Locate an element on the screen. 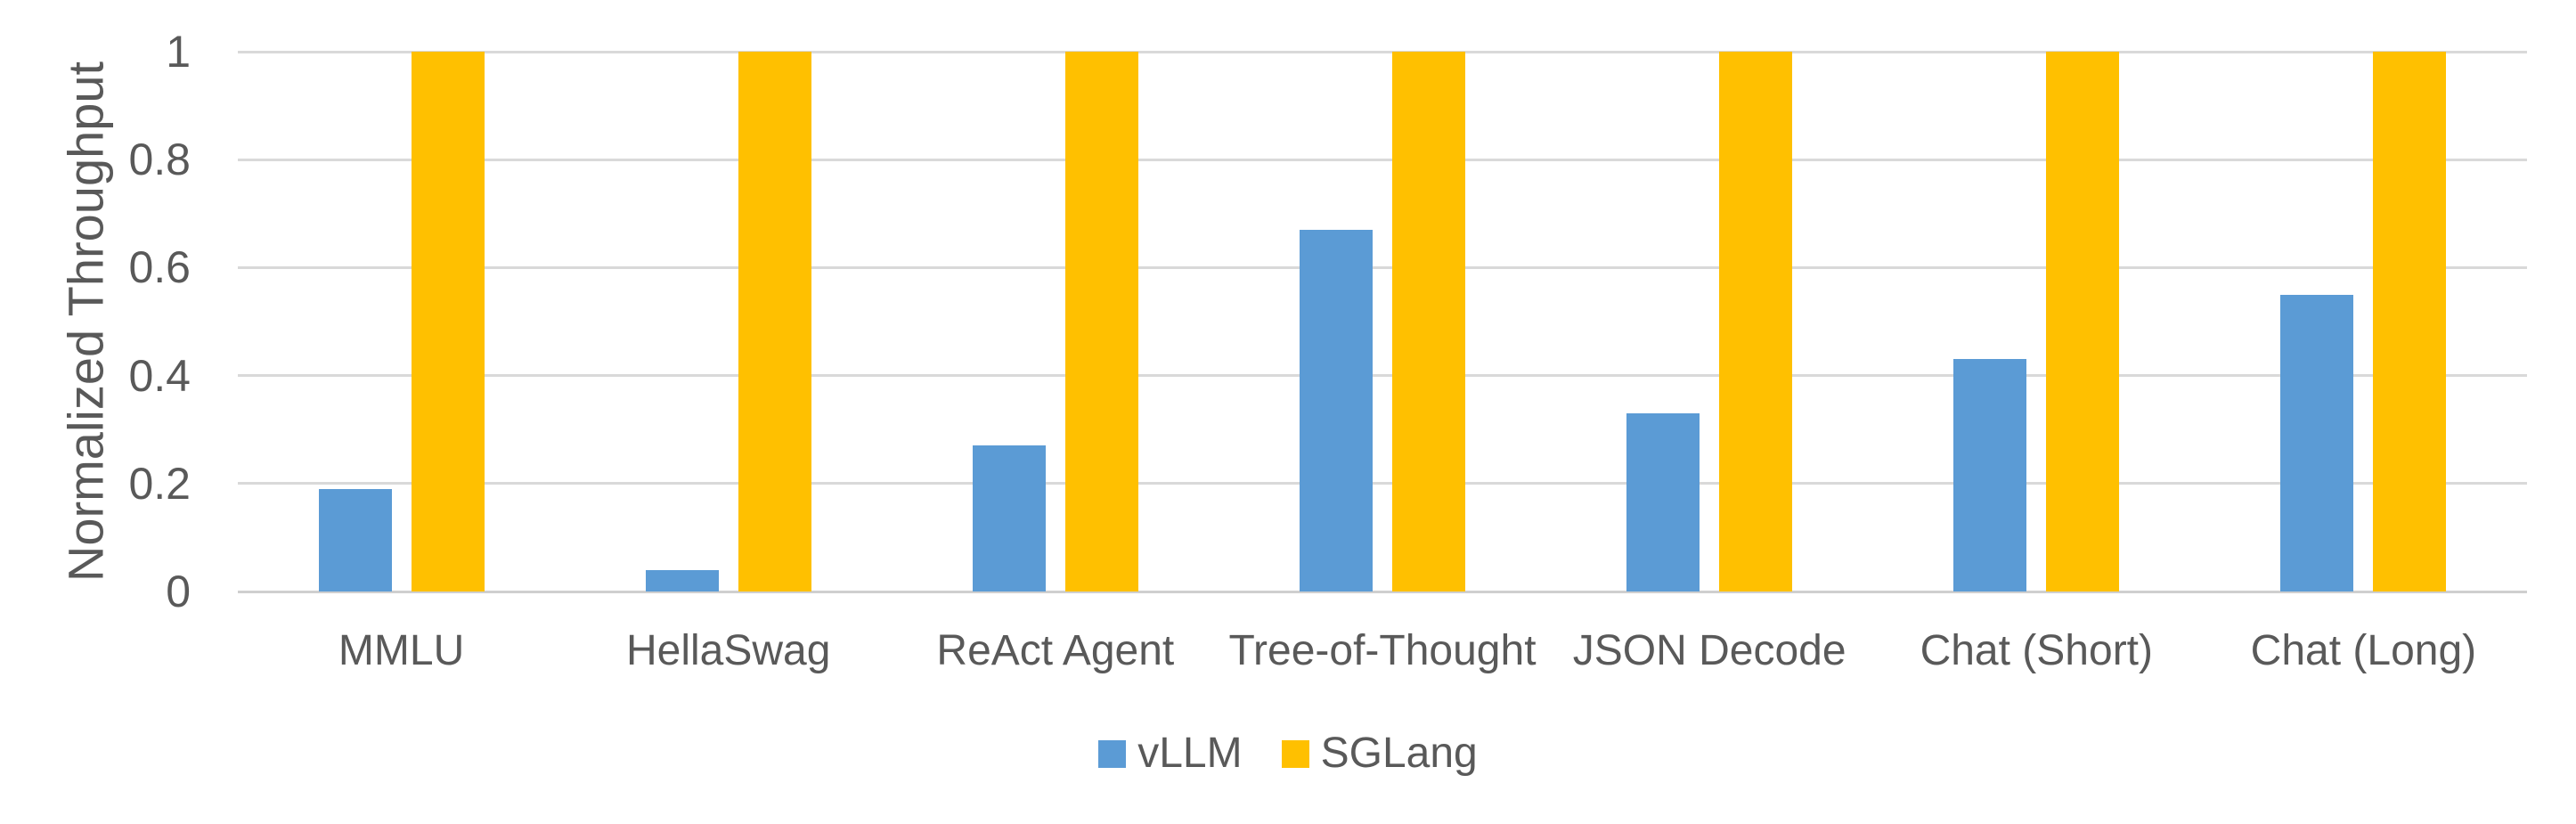  bar-vllm-hellaswag is located at coordinates (682, 580).